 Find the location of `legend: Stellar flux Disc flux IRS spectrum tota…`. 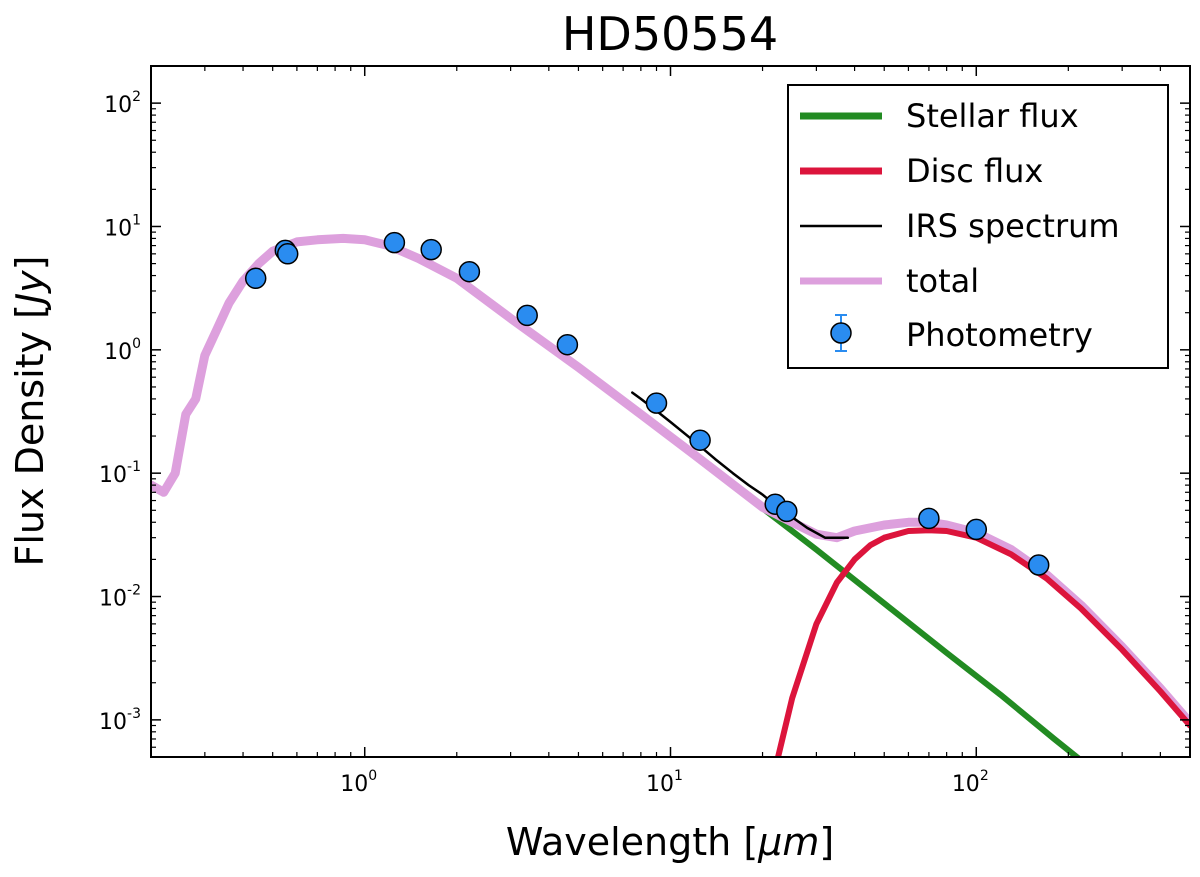

legend: Stellar flux Disc flux IRS spectrum tota… is located at coordinates (978, 226).